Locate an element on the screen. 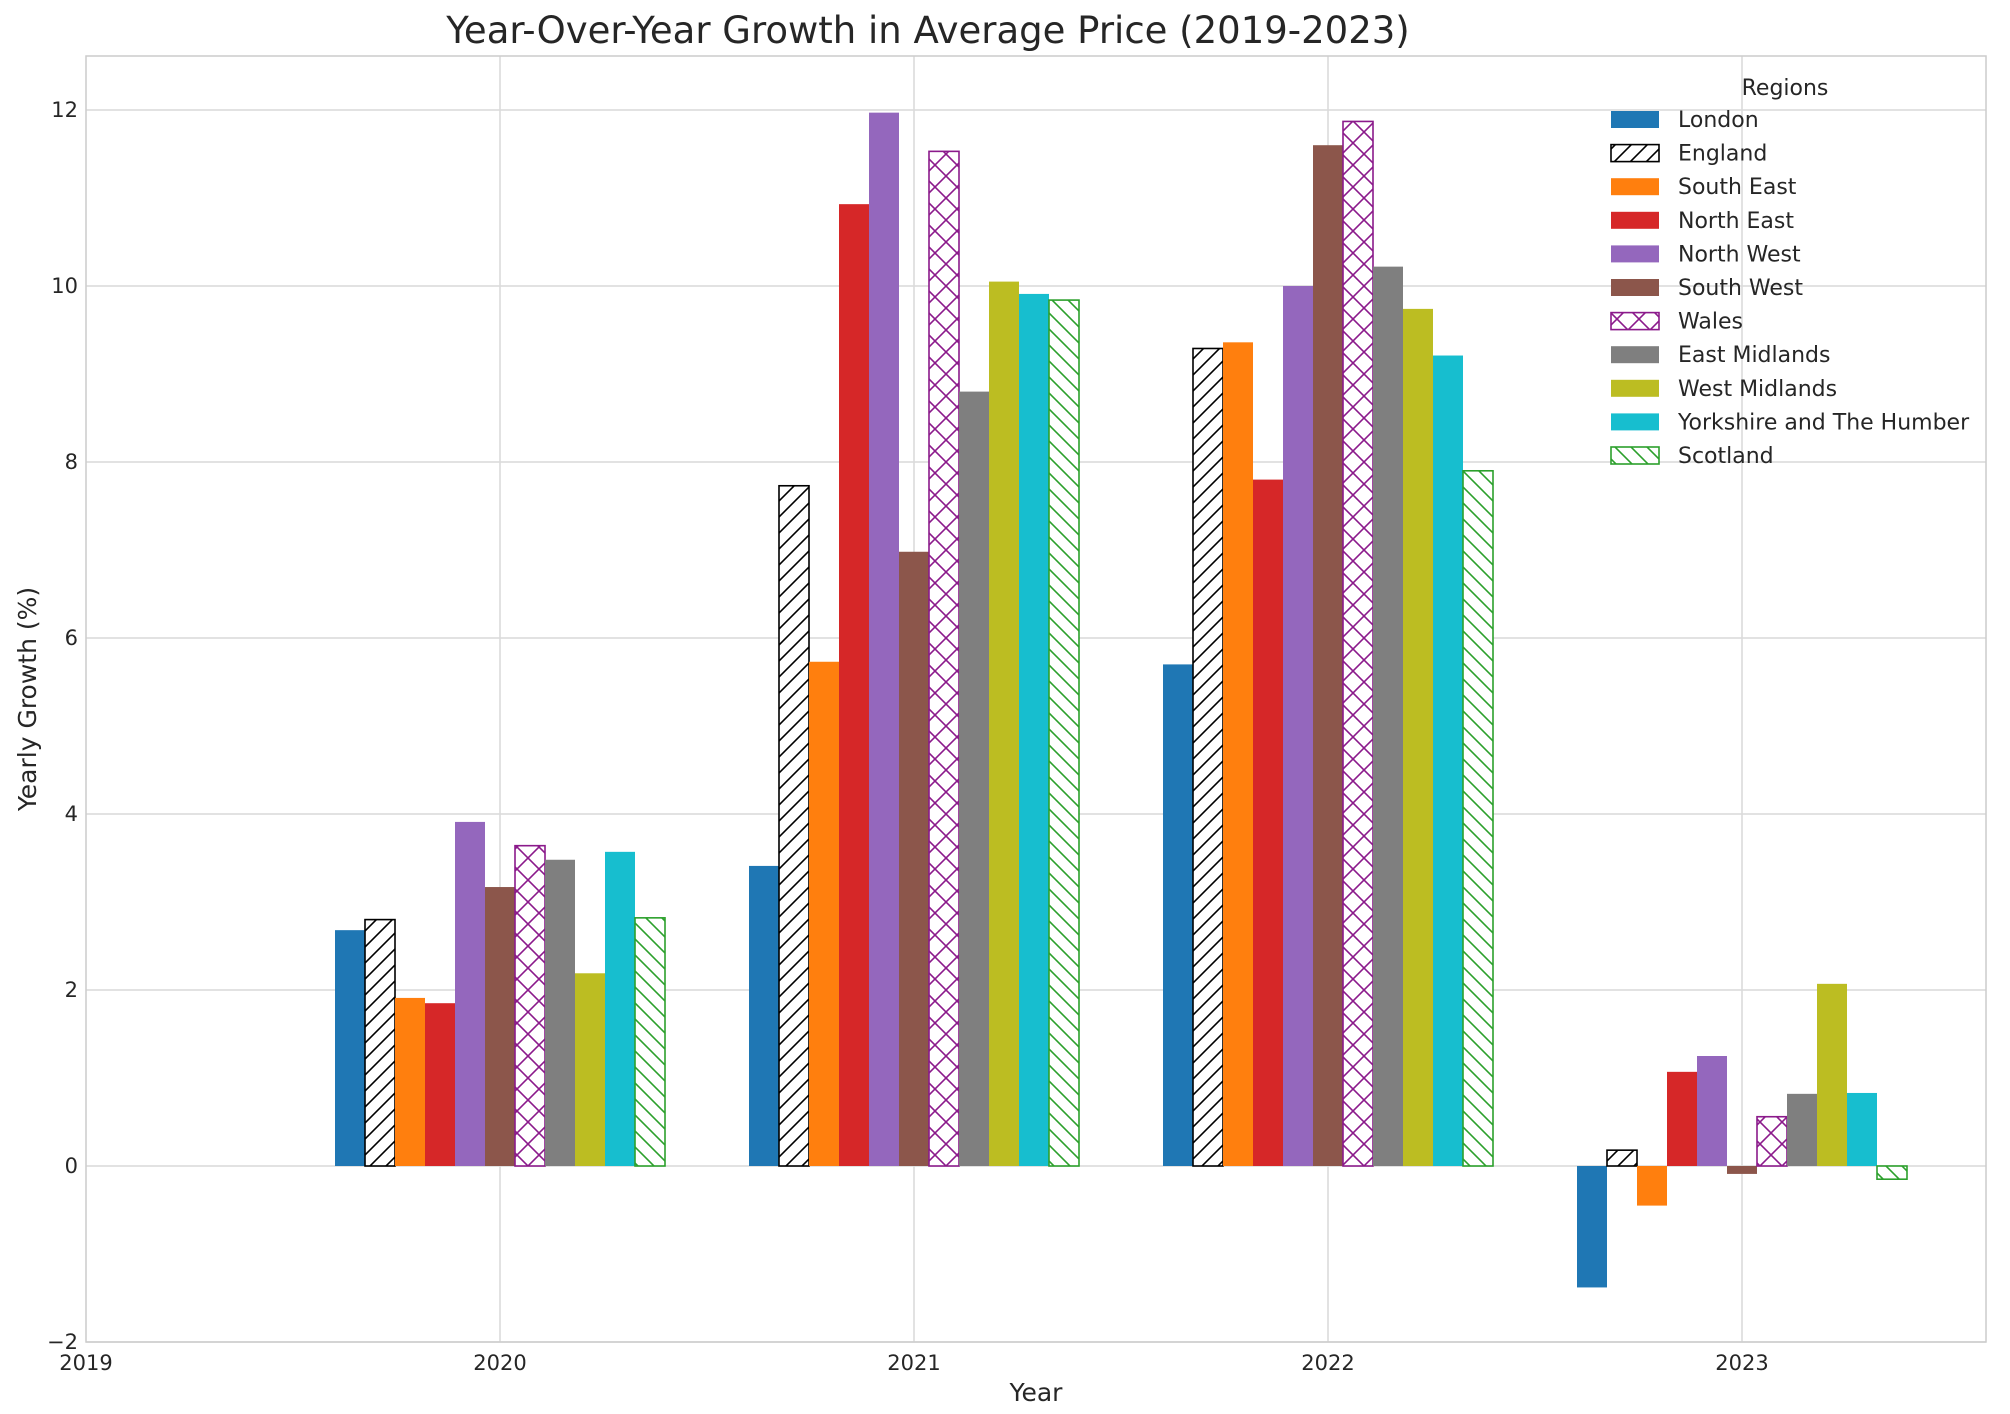 The height and width of the screenshot is (1414, 2010). bar-south-east-2023 is located at coordinates (1652, 1186).